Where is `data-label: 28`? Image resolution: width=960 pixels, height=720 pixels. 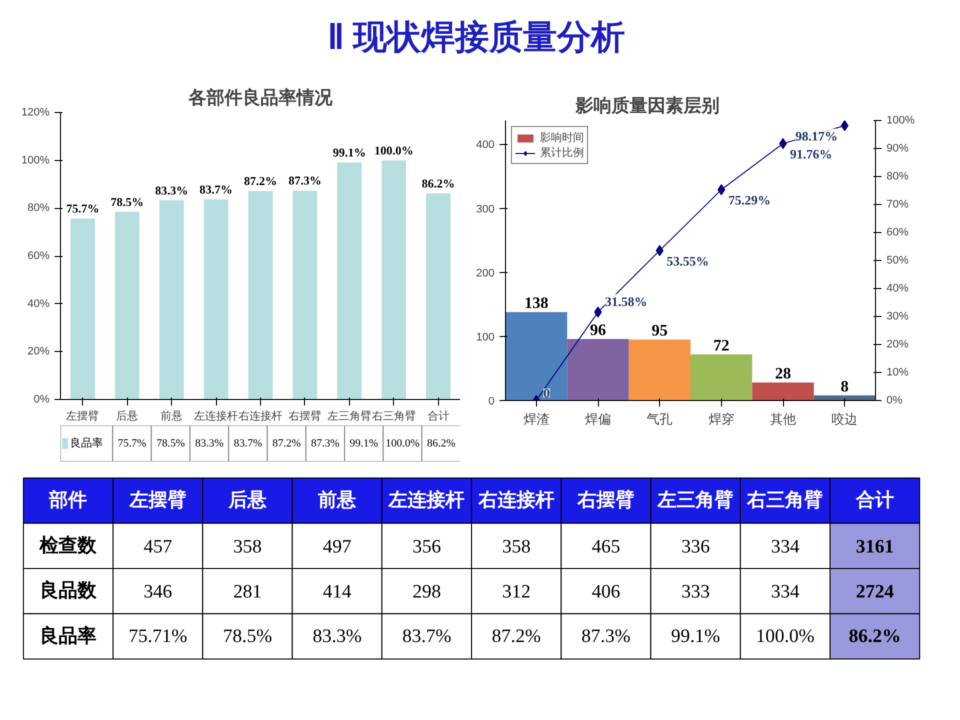 data-label: 28 is located at coordinates (783, 374).